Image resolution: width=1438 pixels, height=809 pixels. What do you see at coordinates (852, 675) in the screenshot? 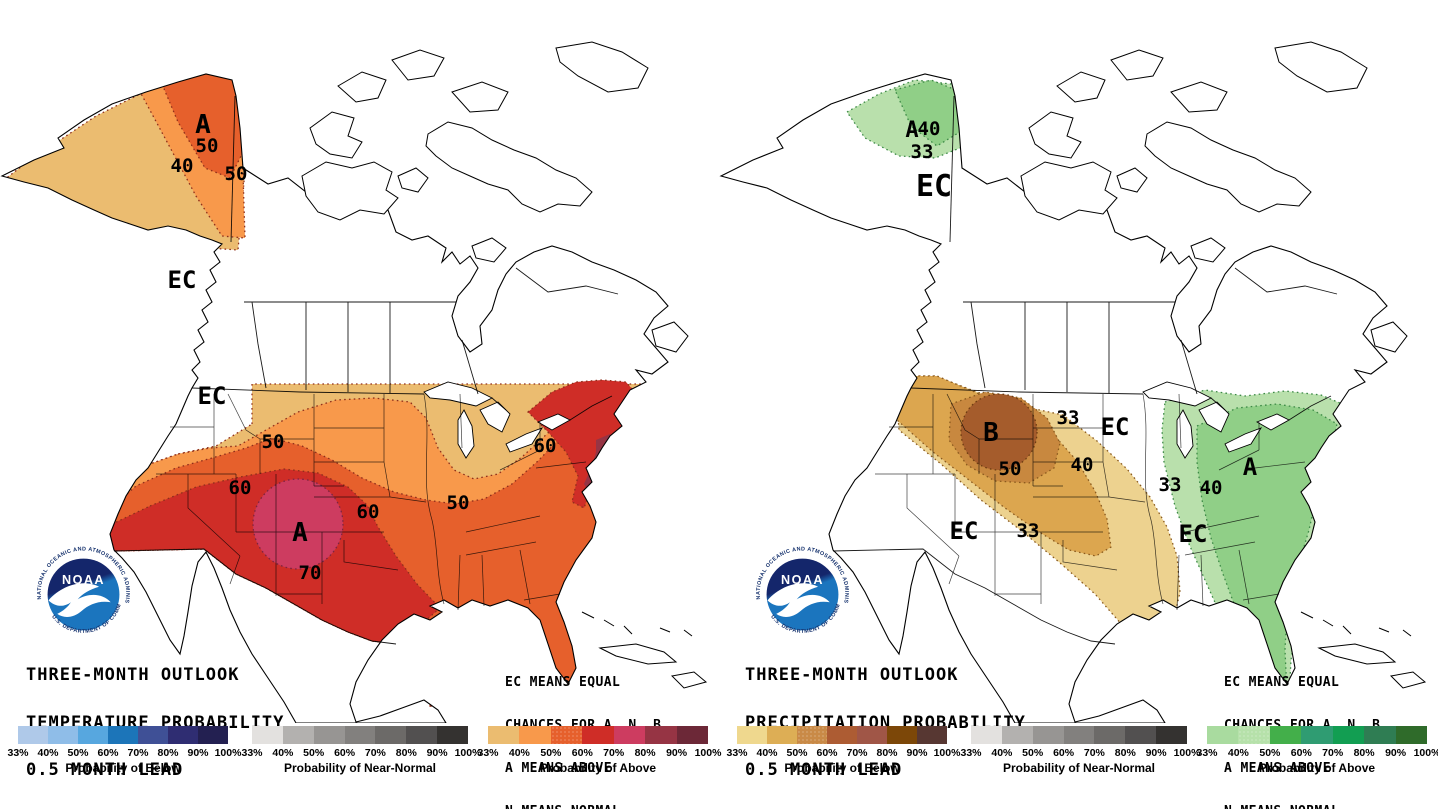
I see `title-line: THREE-MONTH OUTLOOK` at bounding box center [852, 675].